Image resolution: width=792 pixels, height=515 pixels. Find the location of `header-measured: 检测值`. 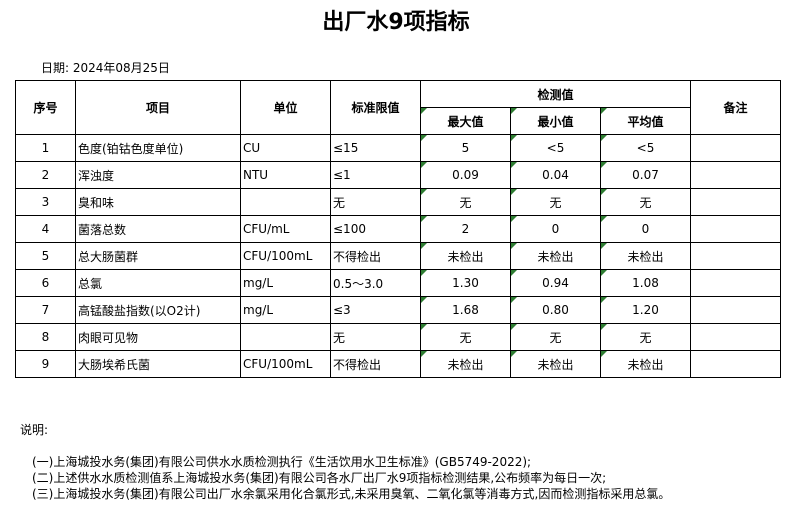

header-measured: 检测值 is located at coordinates (555, 94).